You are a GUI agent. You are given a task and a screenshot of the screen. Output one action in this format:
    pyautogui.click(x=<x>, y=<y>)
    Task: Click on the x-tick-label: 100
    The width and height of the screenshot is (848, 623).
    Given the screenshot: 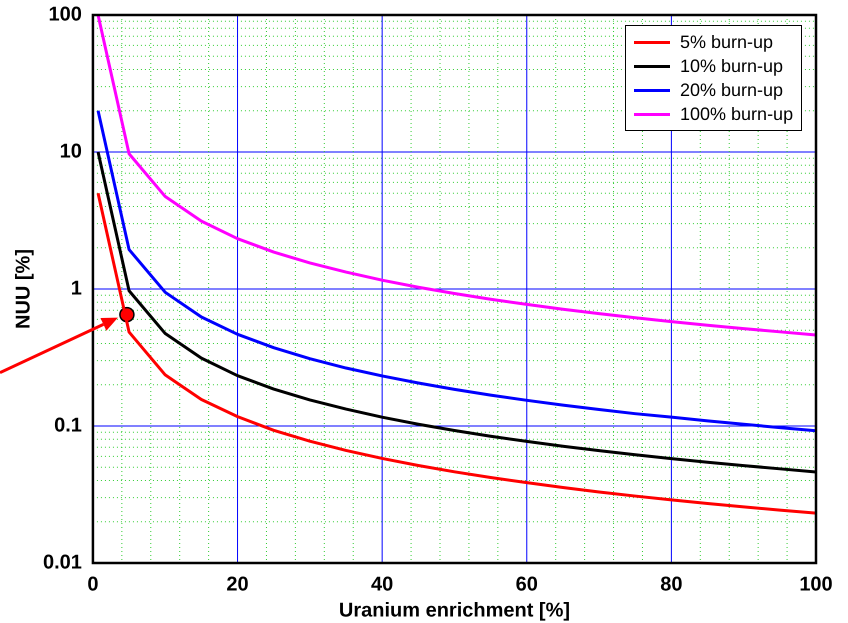 What is the action you would take?
    pyautogui.click(x=816, y=585)
    